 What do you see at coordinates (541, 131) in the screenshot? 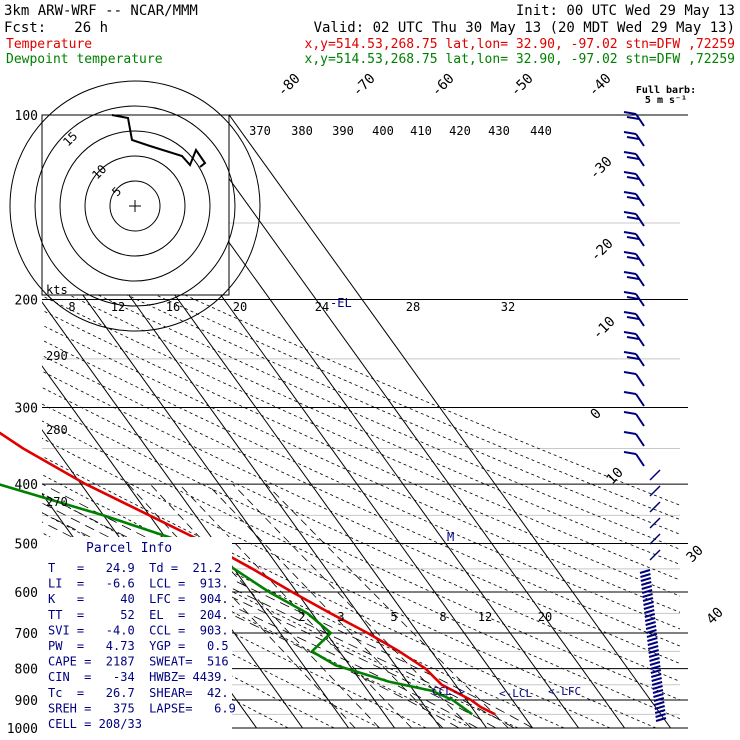
I see `theta-label: 440` at bounding box center [541, 131].